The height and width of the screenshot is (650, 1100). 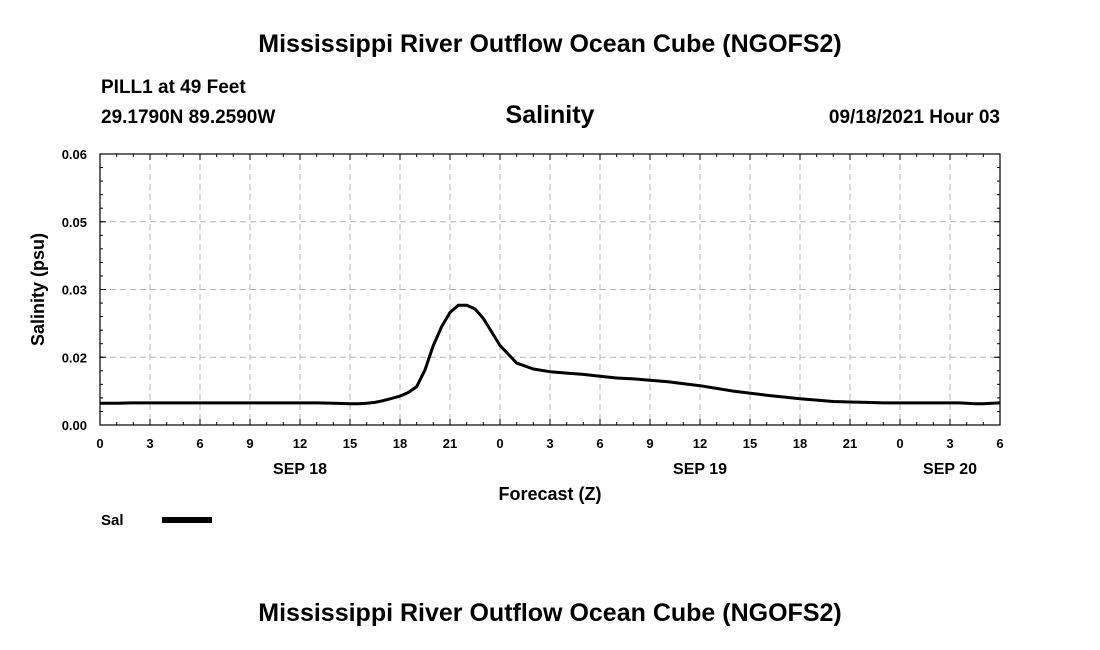 I want to click on date-label: SEP 19, so click(x=700, y=469).